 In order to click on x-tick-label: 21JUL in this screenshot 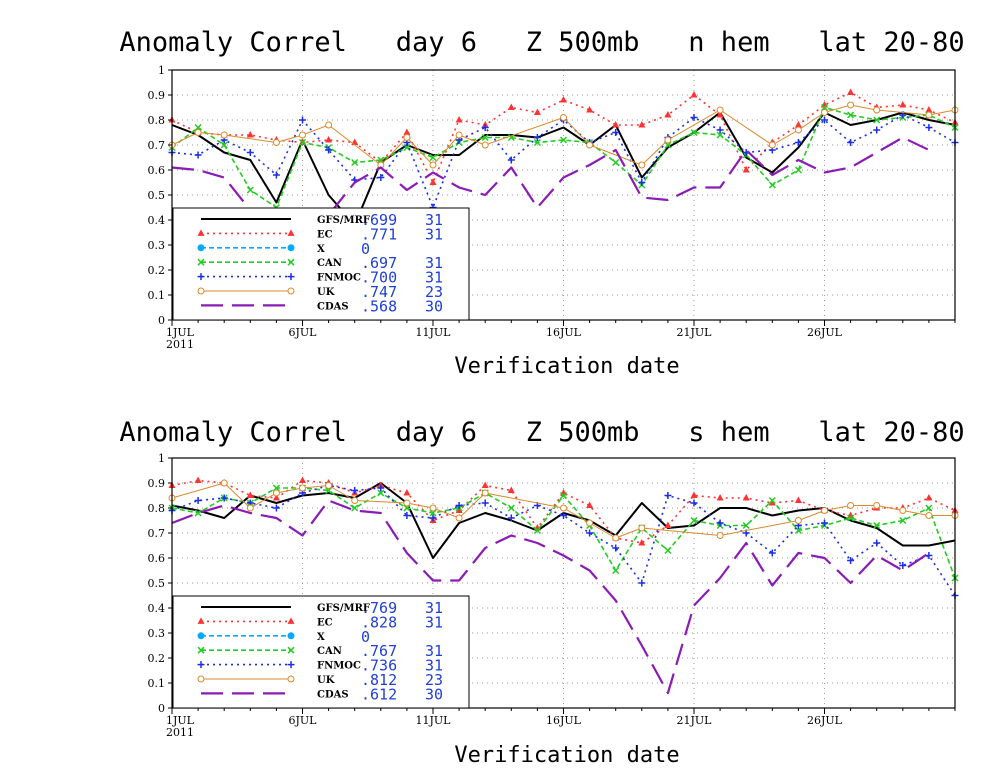, I will do `click(695, 720)`.